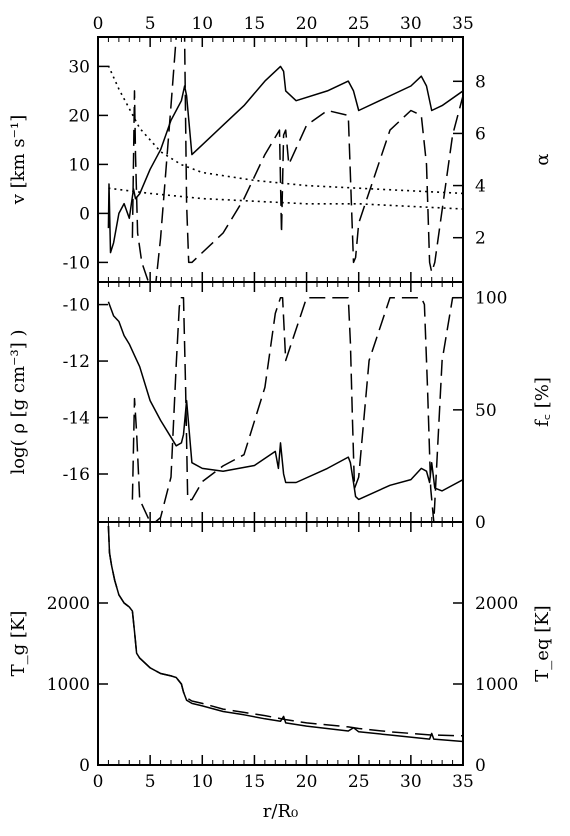  Describe the element at coordinates (202, 782) in the screenshot. I see `x-tick-label: 10` at that location.